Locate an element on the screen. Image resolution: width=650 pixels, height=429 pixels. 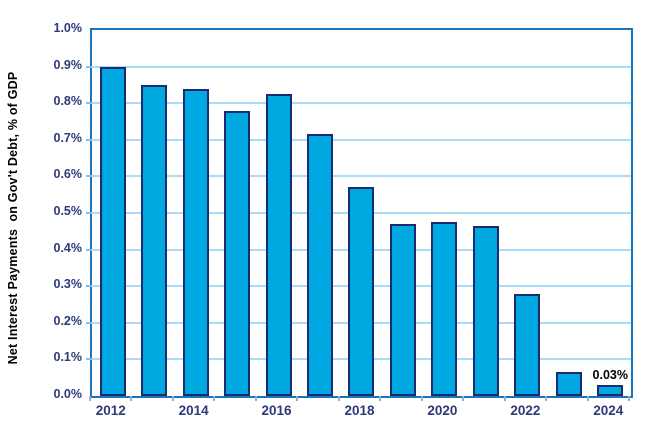
y-tick-label: 0.8% is located at coordinates (68, 101).